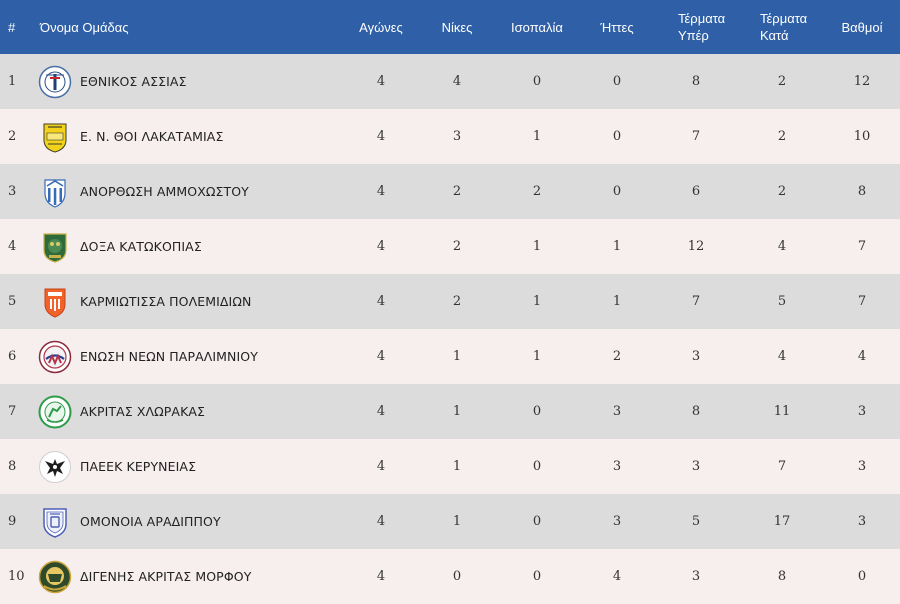 Image resolution: width=900 pixels, height=604 pixels. I want to click on team-name: ΕΝΩΣΗ ΝΕΩΝ ΠΑΡΑΛΙΜΝΙΟΥ, so click(169, 356).